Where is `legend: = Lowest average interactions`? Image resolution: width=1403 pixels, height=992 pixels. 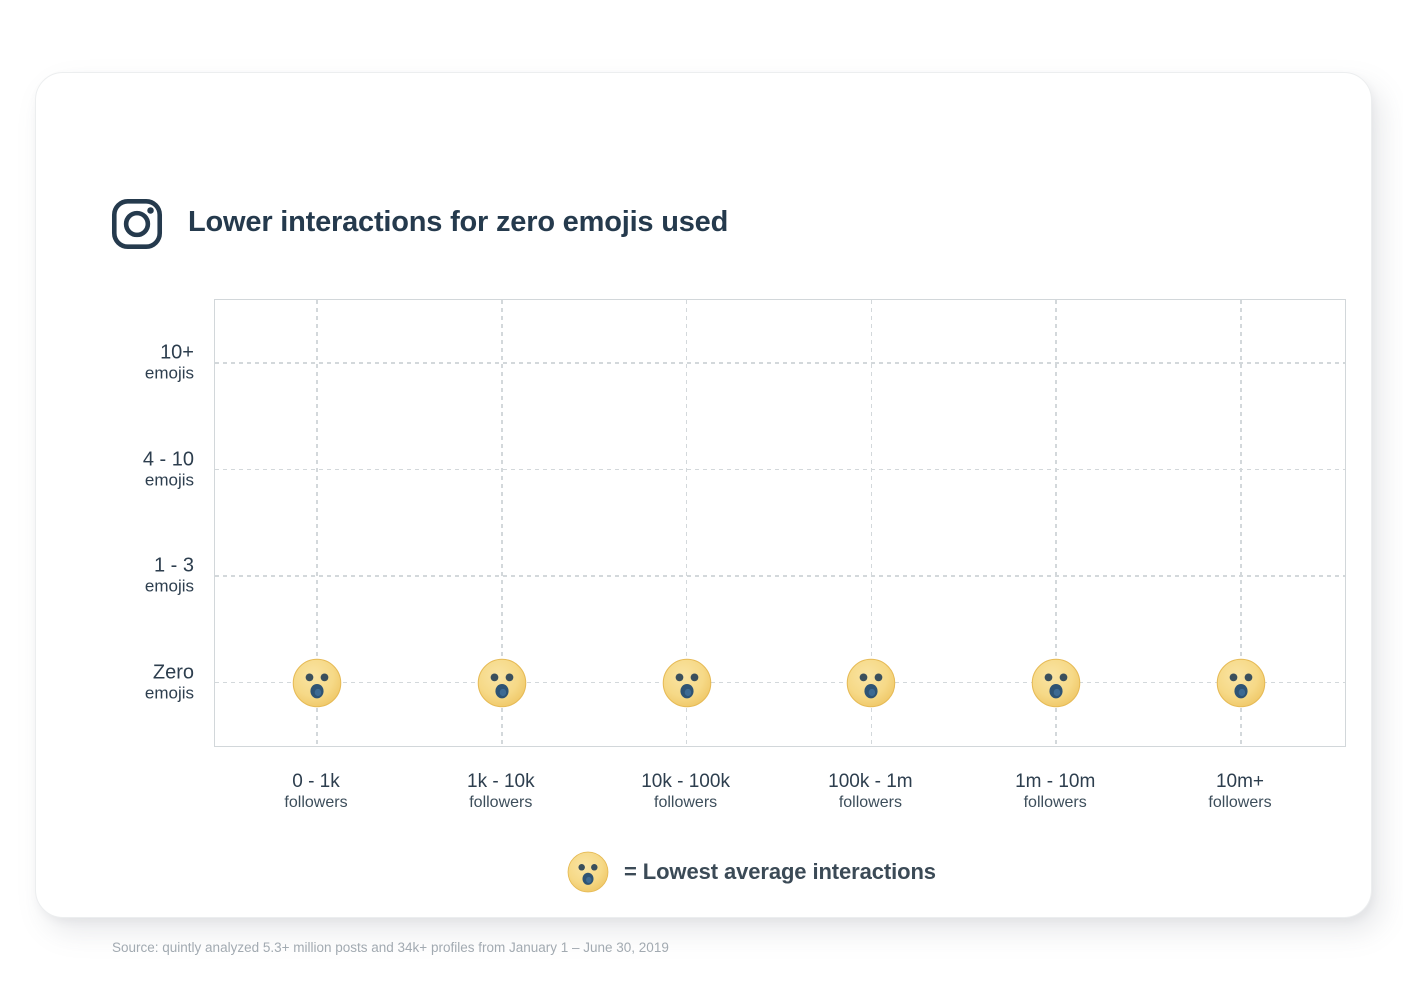 legend: = Lowest average interactions is located at coordinates (751, 872).